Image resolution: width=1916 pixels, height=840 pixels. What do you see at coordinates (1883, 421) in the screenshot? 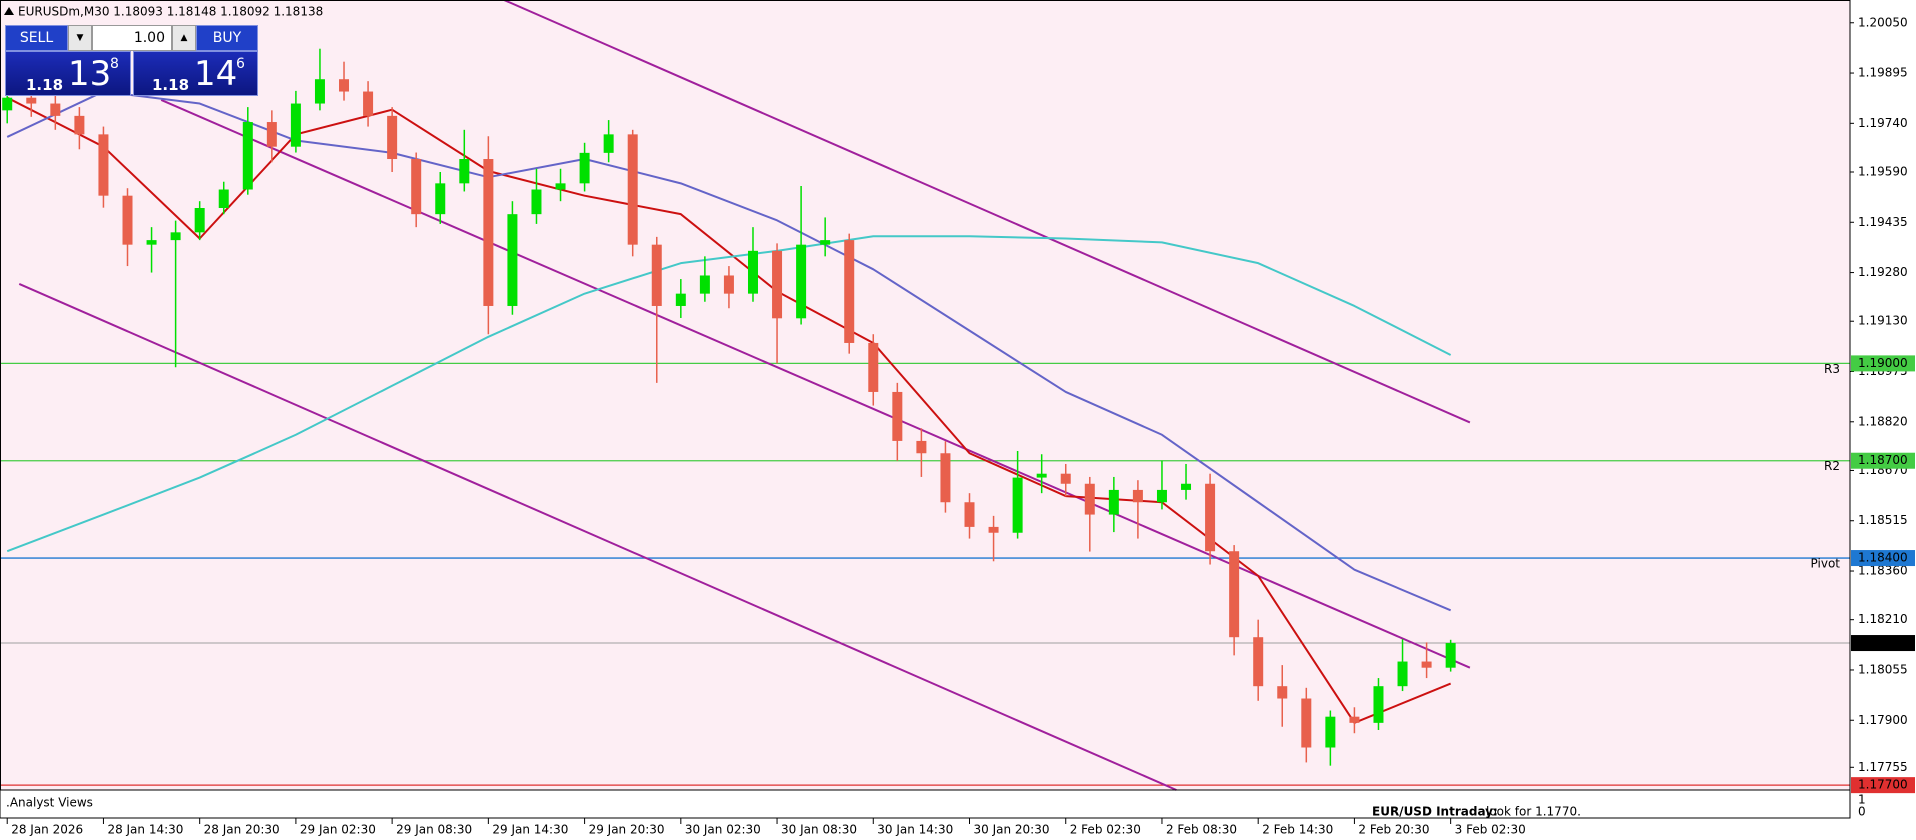
I see `y-tick-label: 1.18820` at bounding box center [1883, 421].